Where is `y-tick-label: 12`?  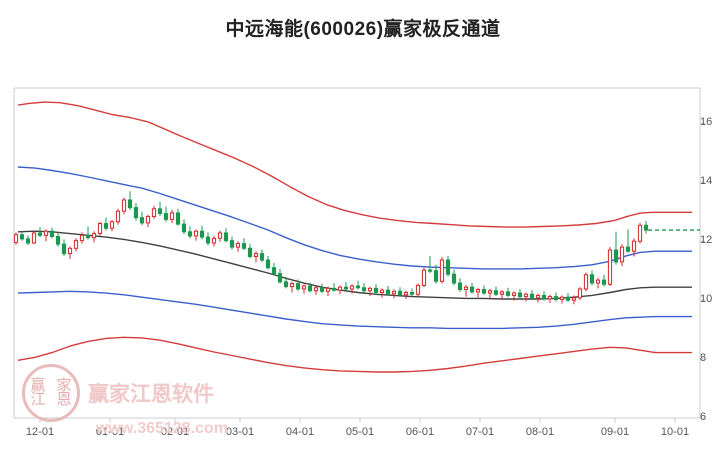
y-tick-label: 12 is located at coordinates (706, 240).